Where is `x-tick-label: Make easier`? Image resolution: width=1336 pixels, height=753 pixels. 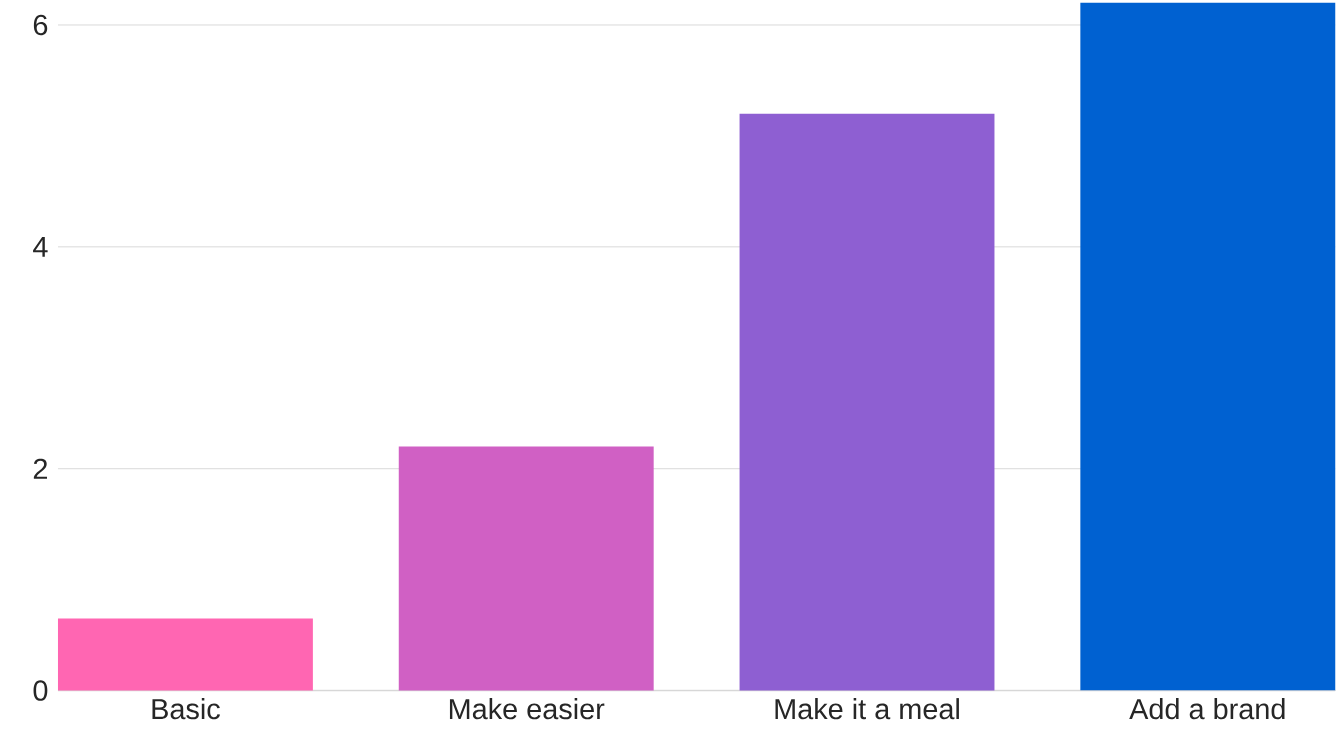 x-tick-label: Make easier is located at coordinates (527, 709).